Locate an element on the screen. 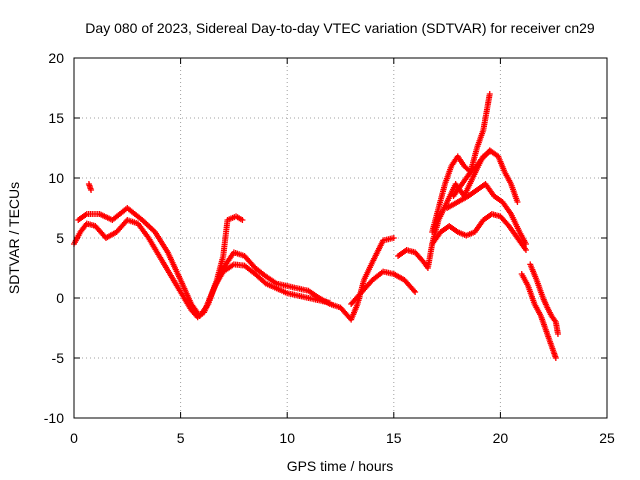  series-track-a is located at coordinates (234, 270).